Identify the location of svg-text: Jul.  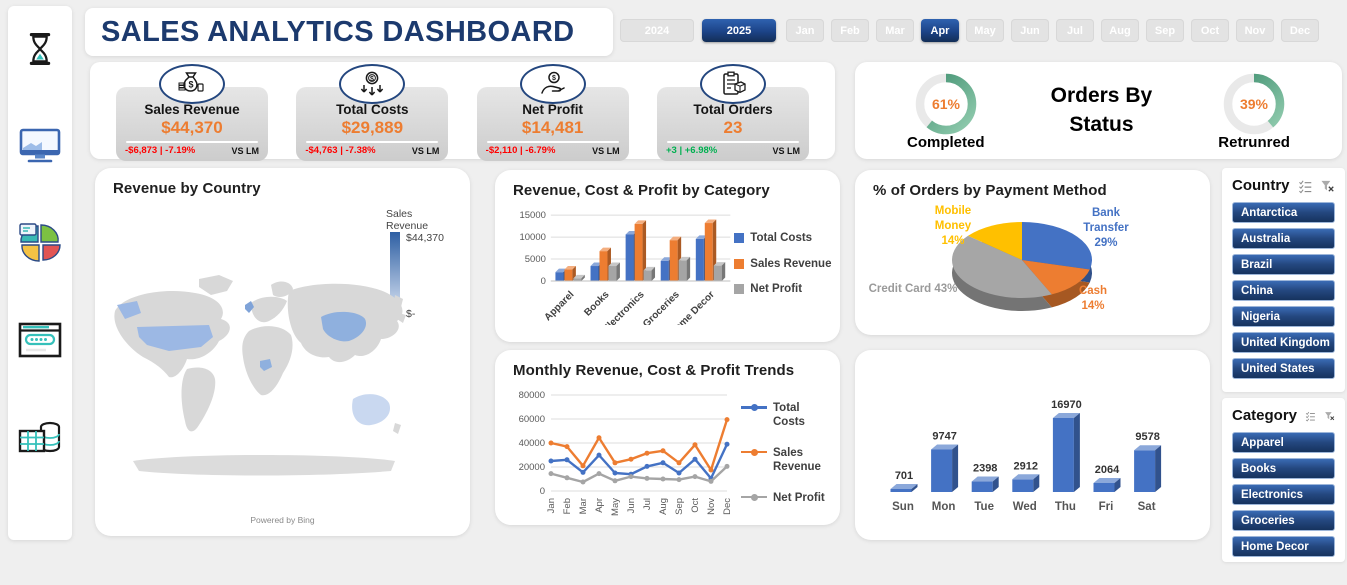
(647, 504).